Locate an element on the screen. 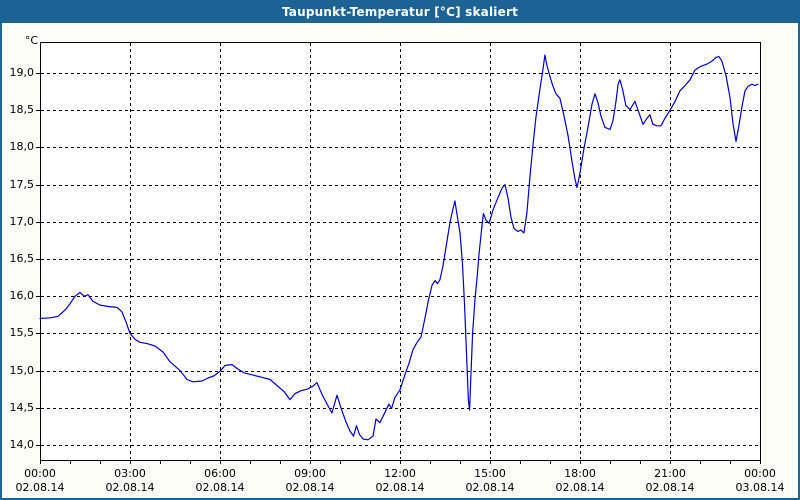  y-axis-label: 17,5 is located at coordinates (22, 184).